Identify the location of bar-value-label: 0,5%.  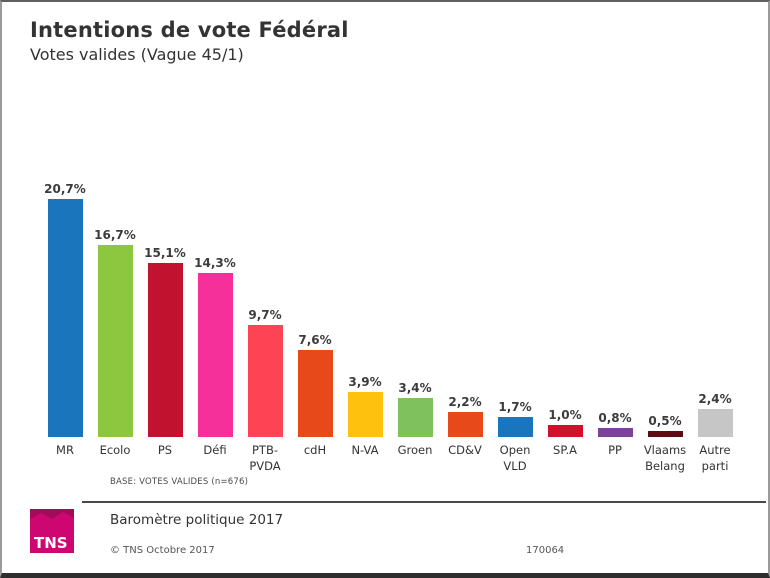
(665, 421).